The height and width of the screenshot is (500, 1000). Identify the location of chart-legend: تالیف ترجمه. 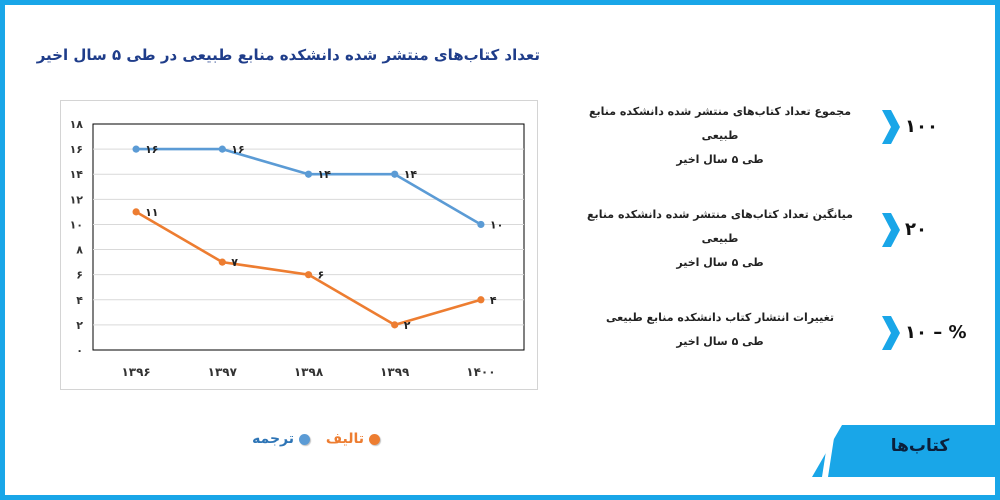
(300, 439).